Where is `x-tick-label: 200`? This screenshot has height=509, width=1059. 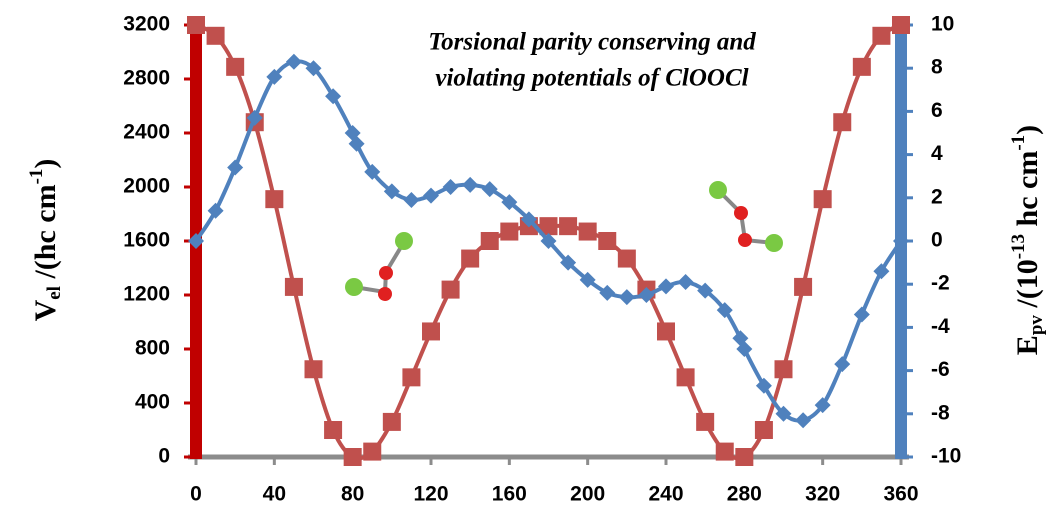 x-tick-label: 200 is located at coordinates (587, 494).